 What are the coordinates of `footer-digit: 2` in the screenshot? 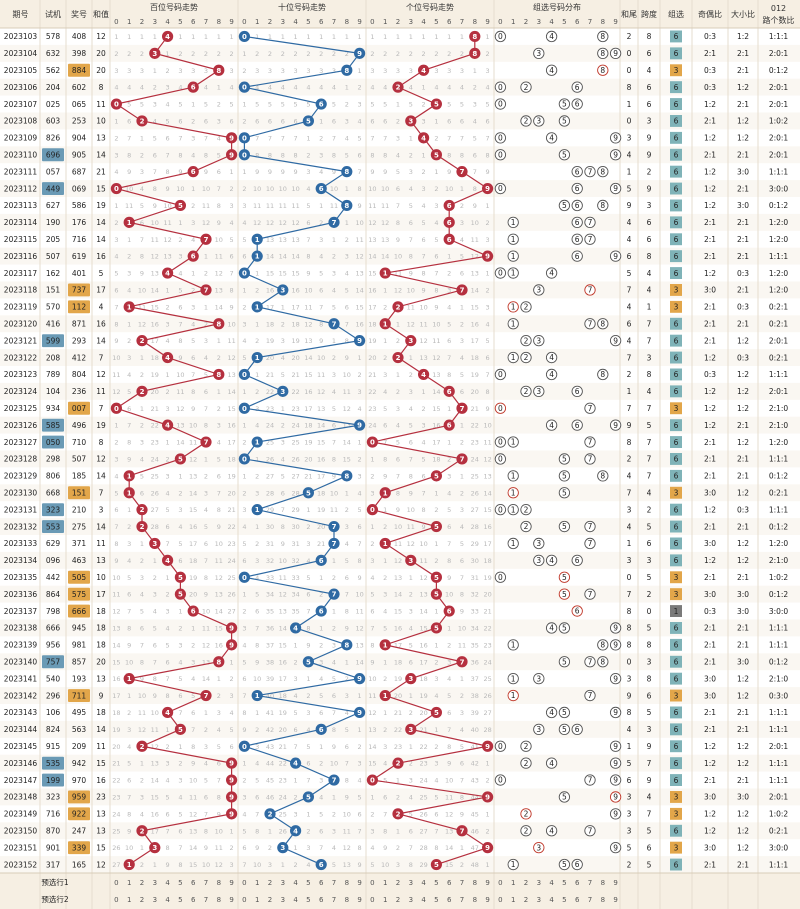 It's located at (270, 883).